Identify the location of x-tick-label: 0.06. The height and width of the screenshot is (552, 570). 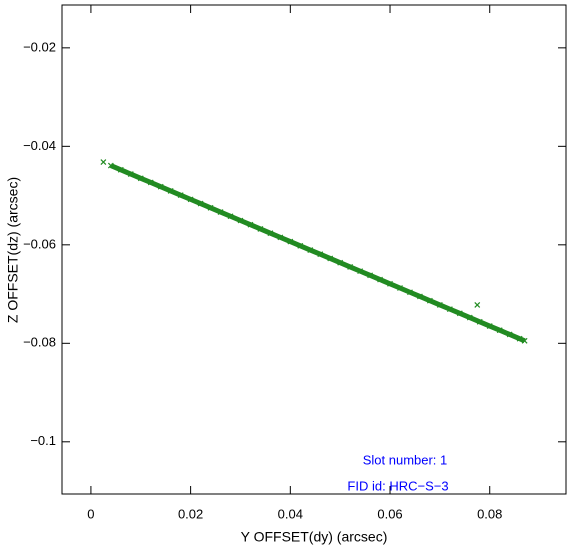
(389, 513).